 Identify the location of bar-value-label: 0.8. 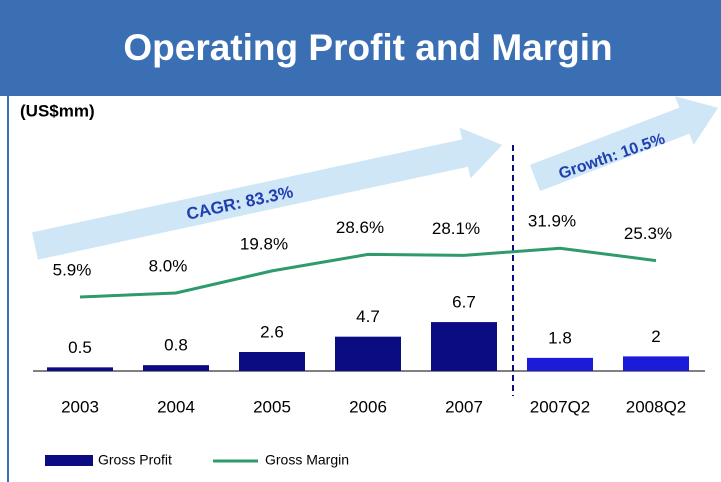
(176, 345).